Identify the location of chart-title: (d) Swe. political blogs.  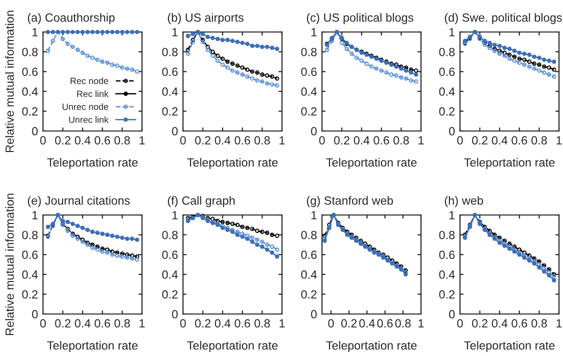
(503, 18).